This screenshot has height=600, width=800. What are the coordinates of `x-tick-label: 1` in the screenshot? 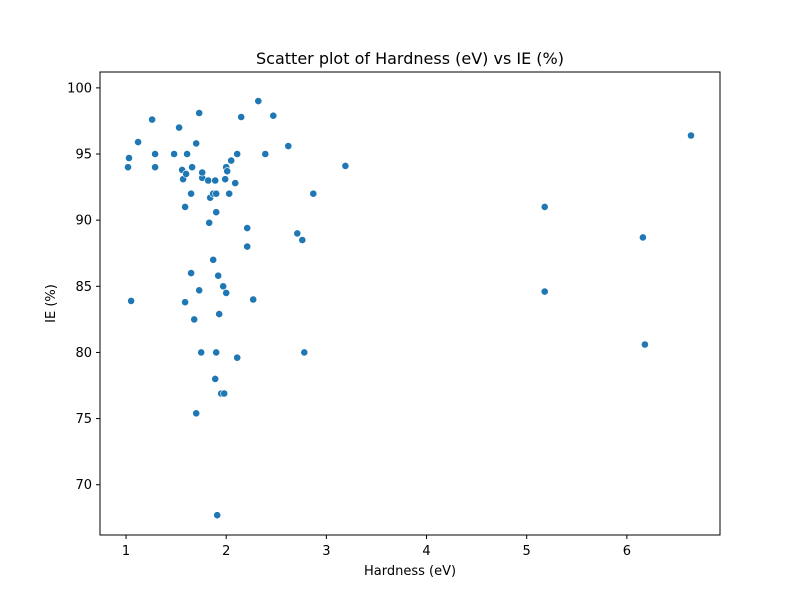 It's located at (126, 551).